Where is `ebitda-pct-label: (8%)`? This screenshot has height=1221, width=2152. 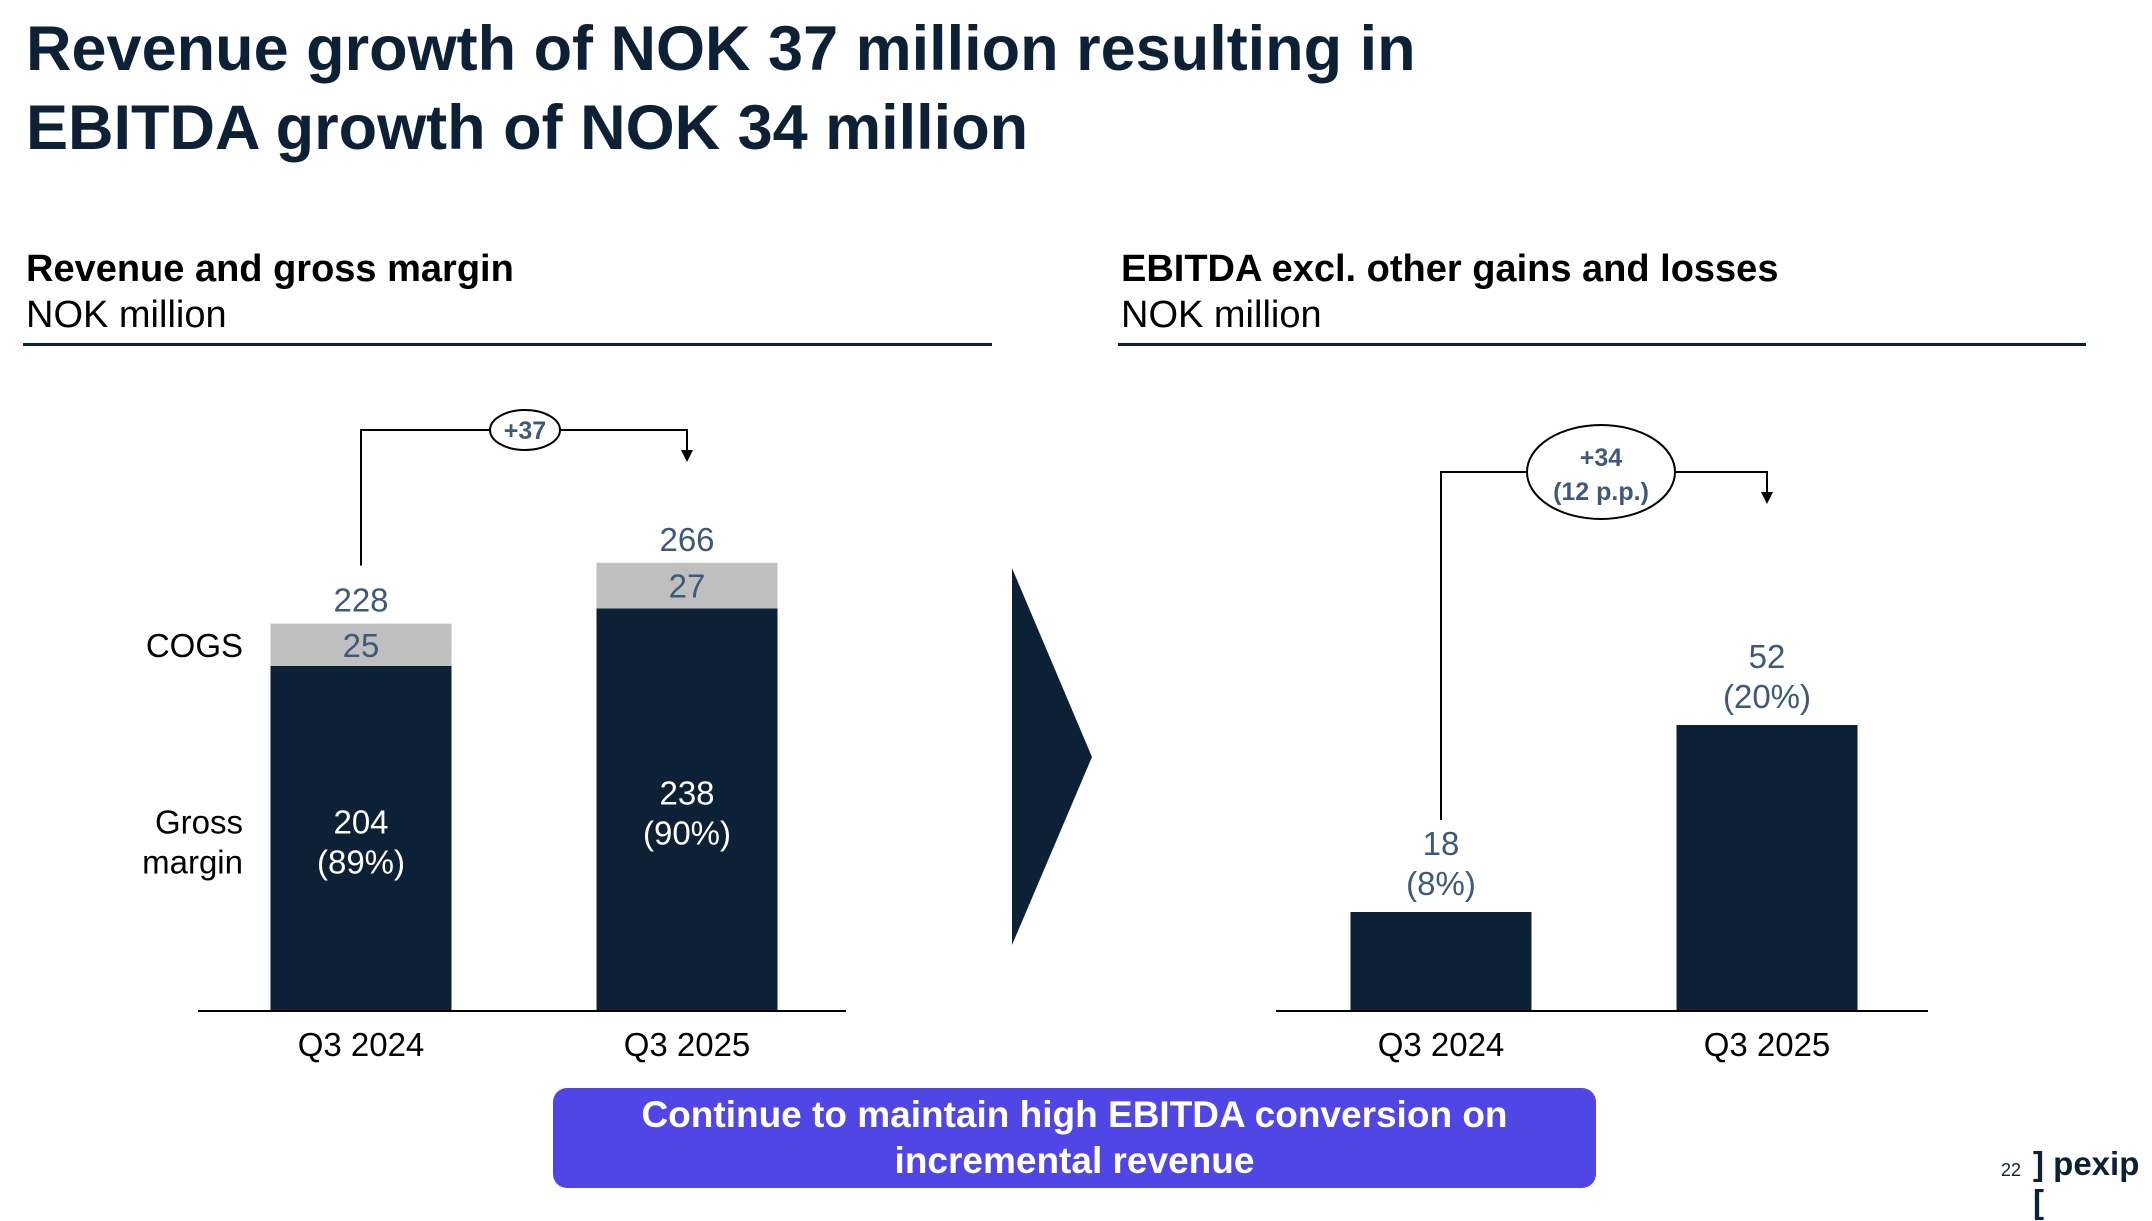
ebitda-pct-label: (8%) is located at coordinates (1441, 883).